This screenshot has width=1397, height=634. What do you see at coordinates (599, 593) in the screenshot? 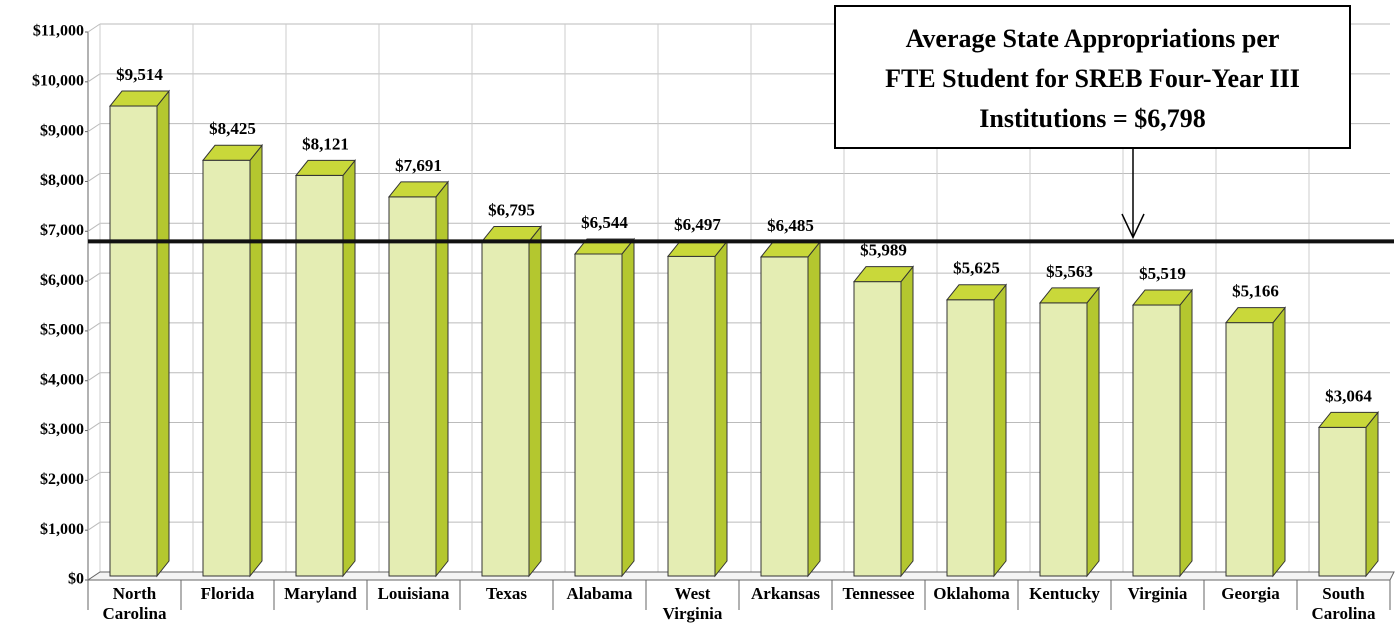
I see `x-tick-label: Alabama` at bounding box center [599, 593].